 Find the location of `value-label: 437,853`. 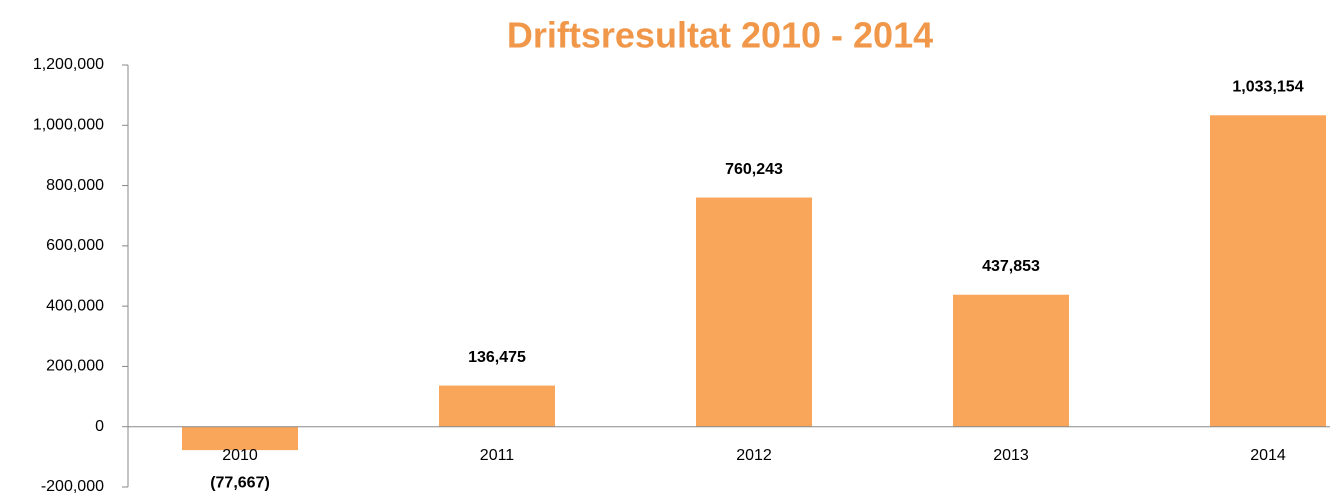

value-label: 437,853 is located at coordinates (1011, 266).